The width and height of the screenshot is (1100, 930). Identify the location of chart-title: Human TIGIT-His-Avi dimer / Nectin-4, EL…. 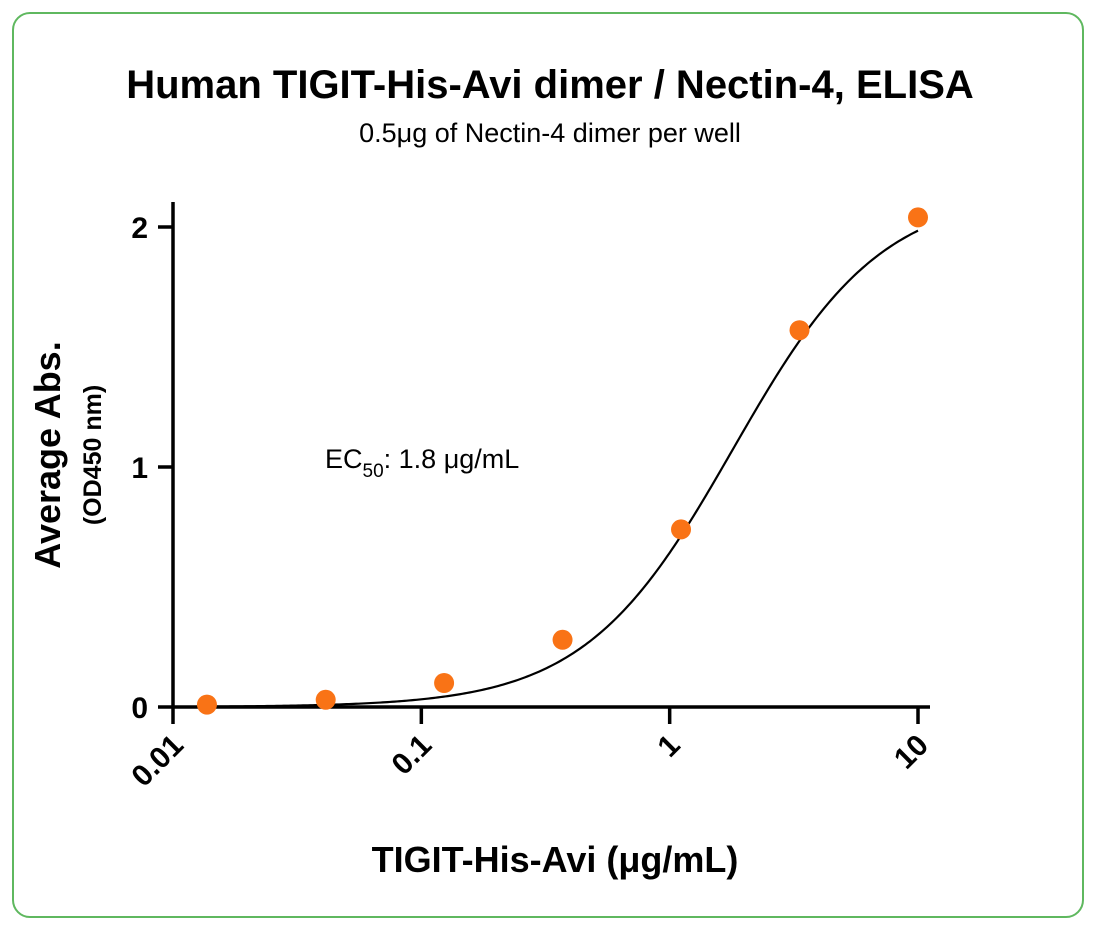
(550, 85).